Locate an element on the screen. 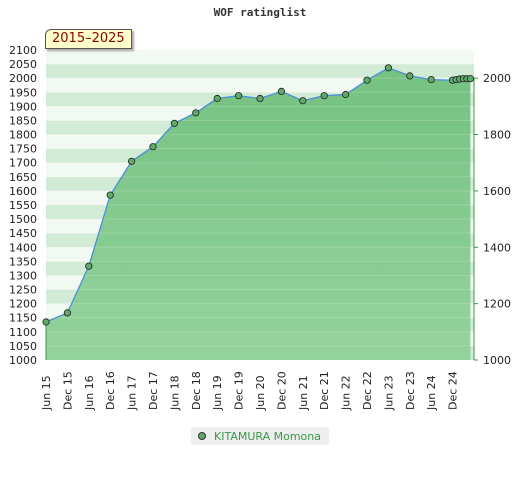  y-left-tick-label: 1100 is located at coordinates (23, 332).